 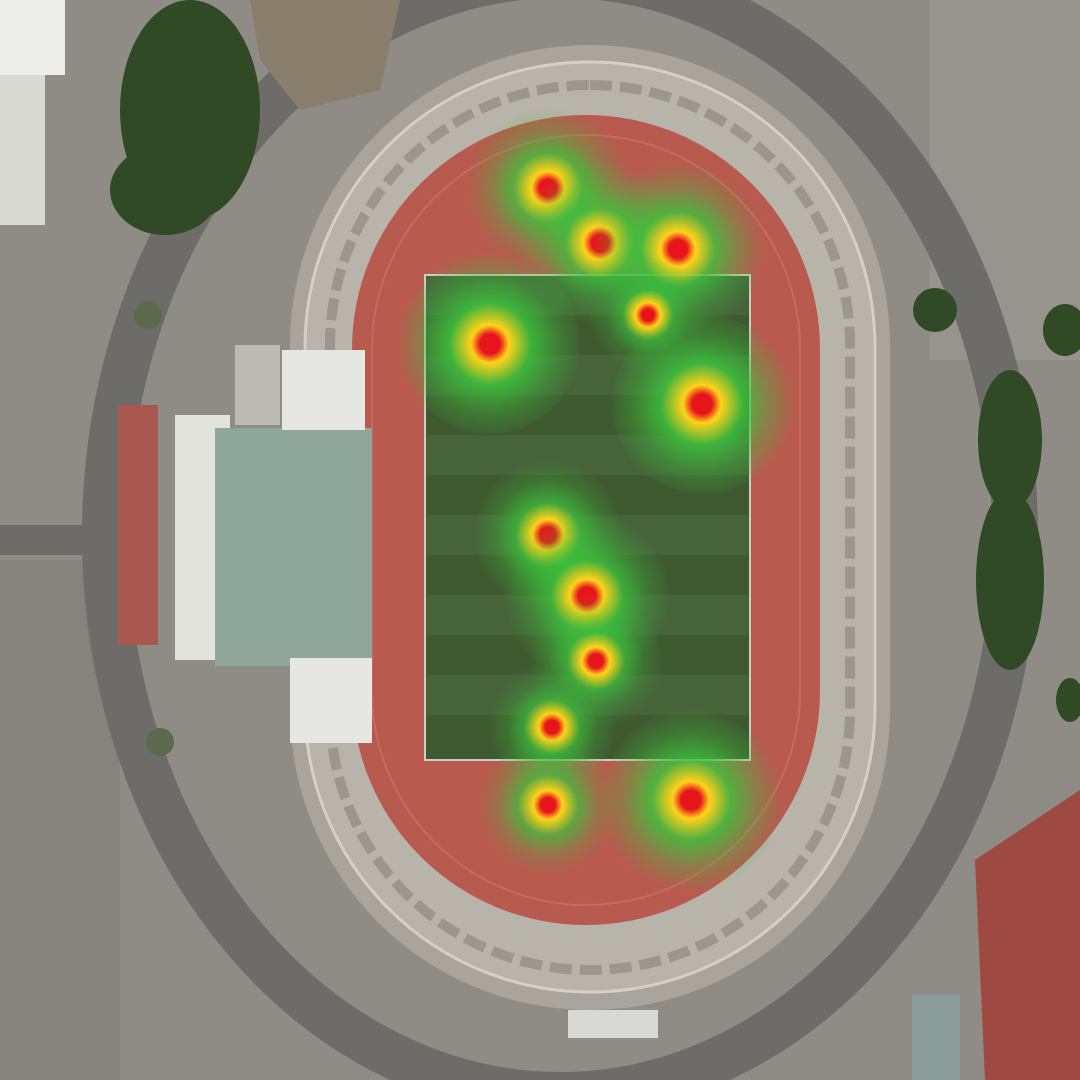 I want to click on building-roof-south, so click(x=331, y=700).